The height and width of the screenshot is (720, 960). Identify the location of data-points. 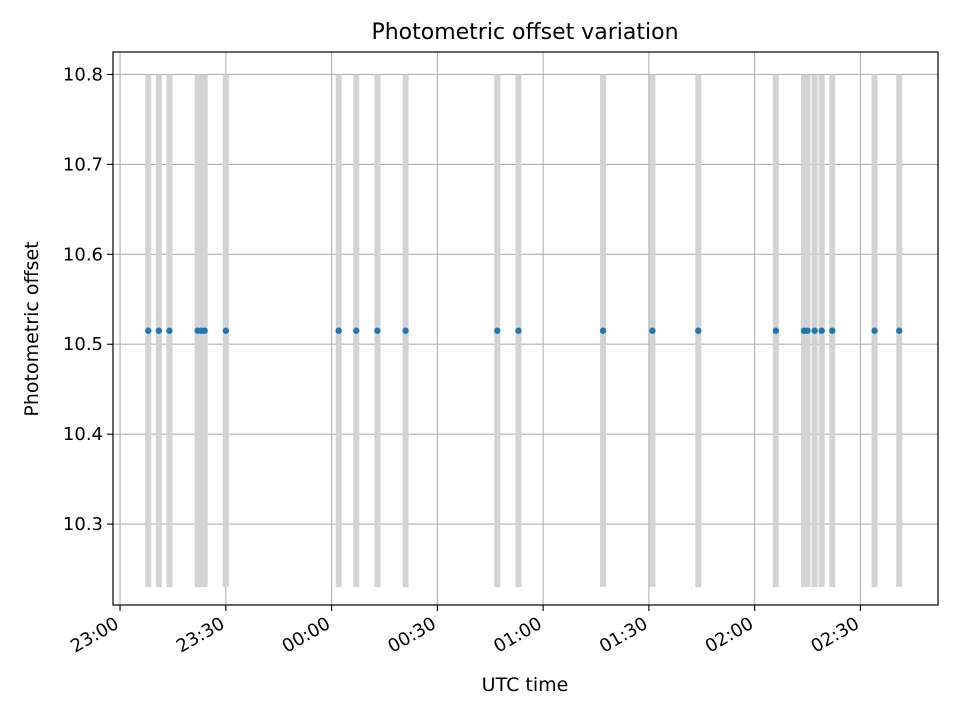
(524, 330).